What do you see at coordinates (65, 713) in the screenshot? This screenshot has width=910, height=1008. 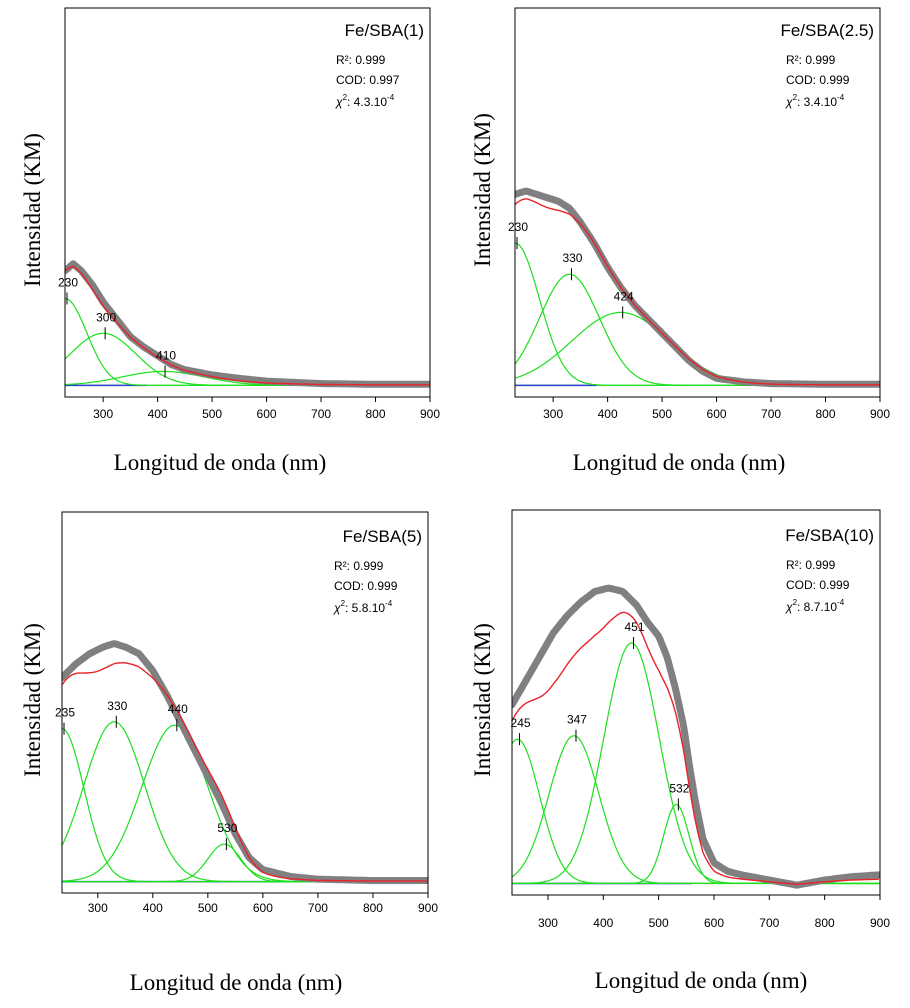 I see `peak-label-235: 235` at bounding box center [65, 713].